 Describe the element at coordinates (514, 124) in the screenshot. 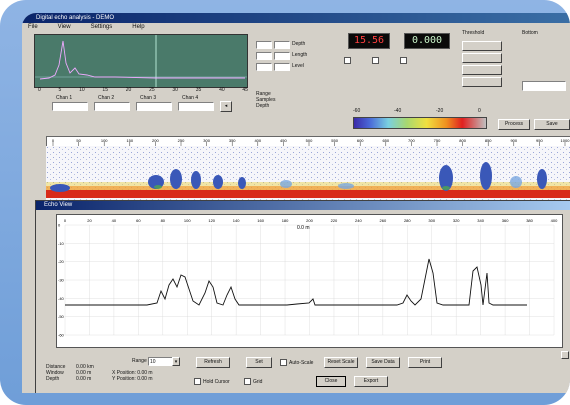

I see `process-button: Process` at that location.